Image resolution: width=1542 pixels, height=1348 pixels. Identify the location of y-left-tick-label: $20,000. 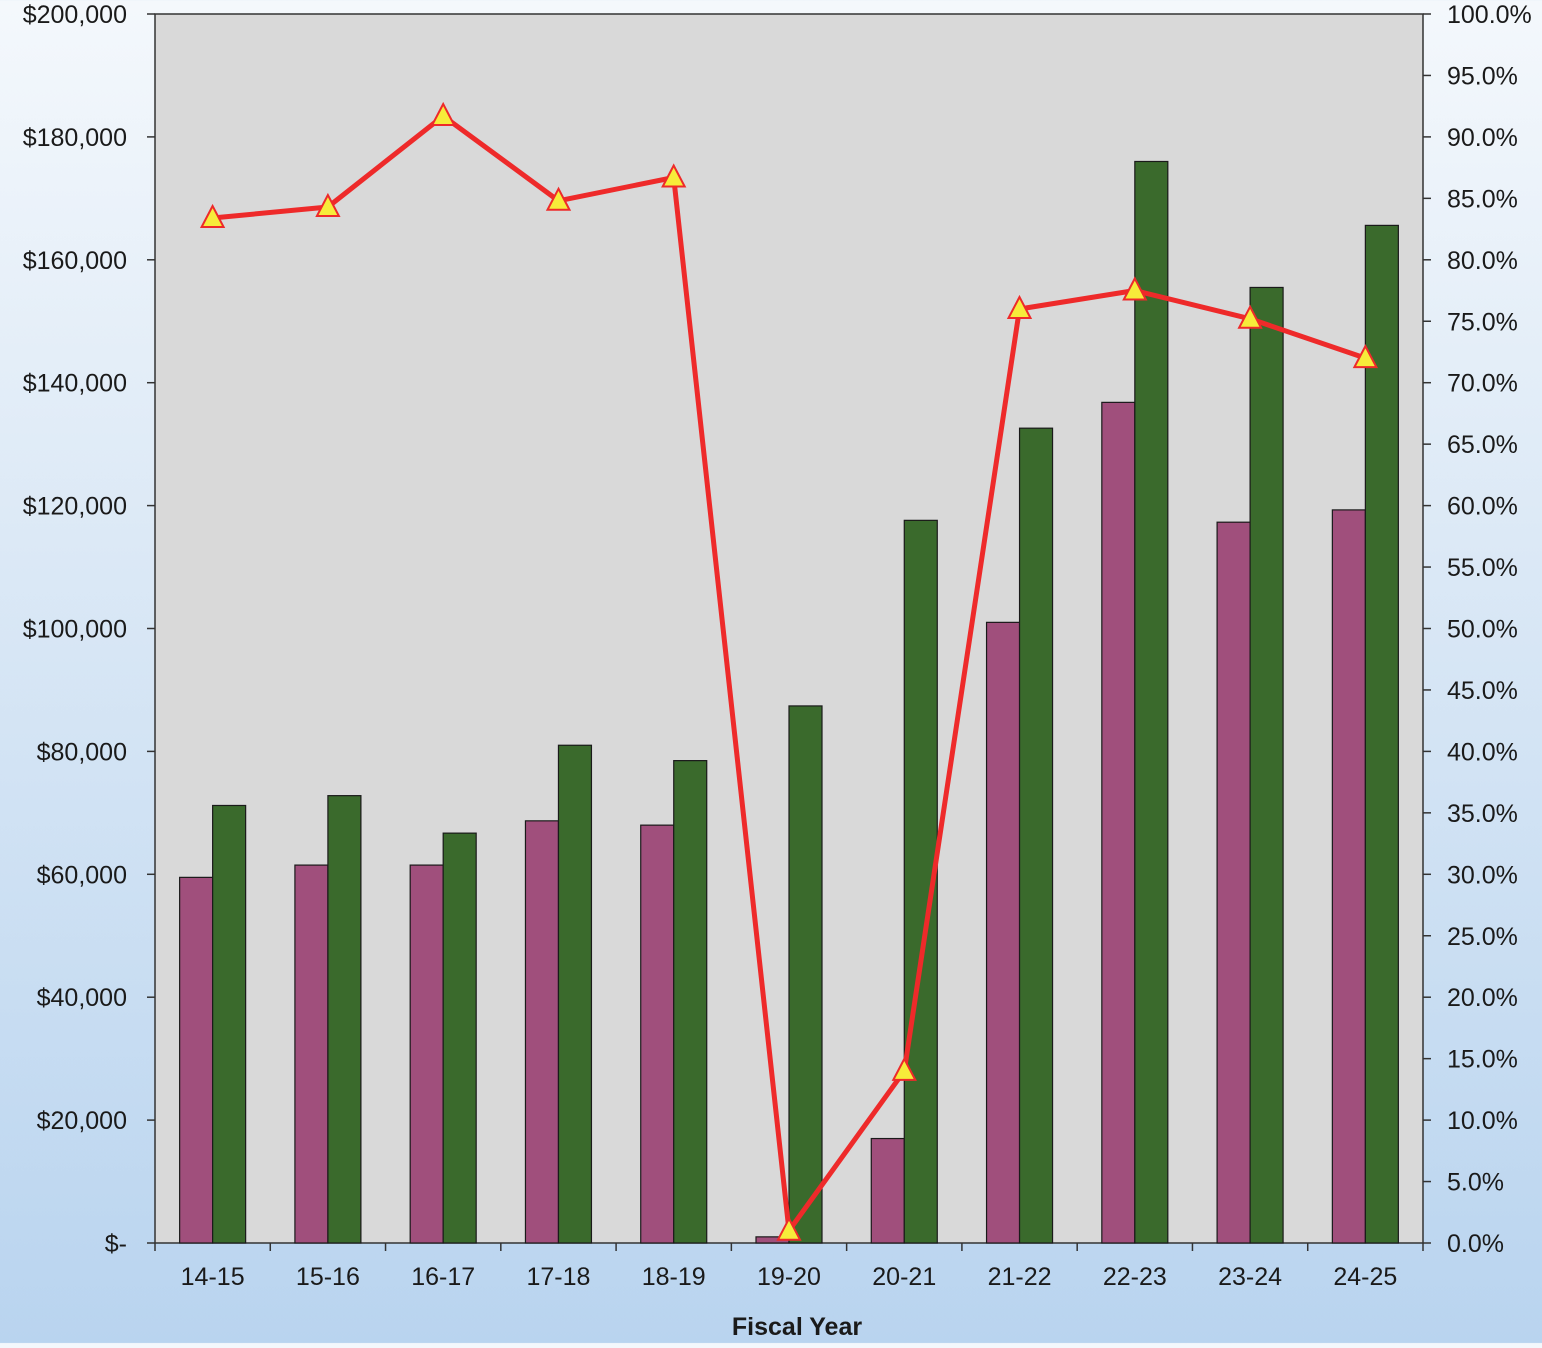
(82, 1121).